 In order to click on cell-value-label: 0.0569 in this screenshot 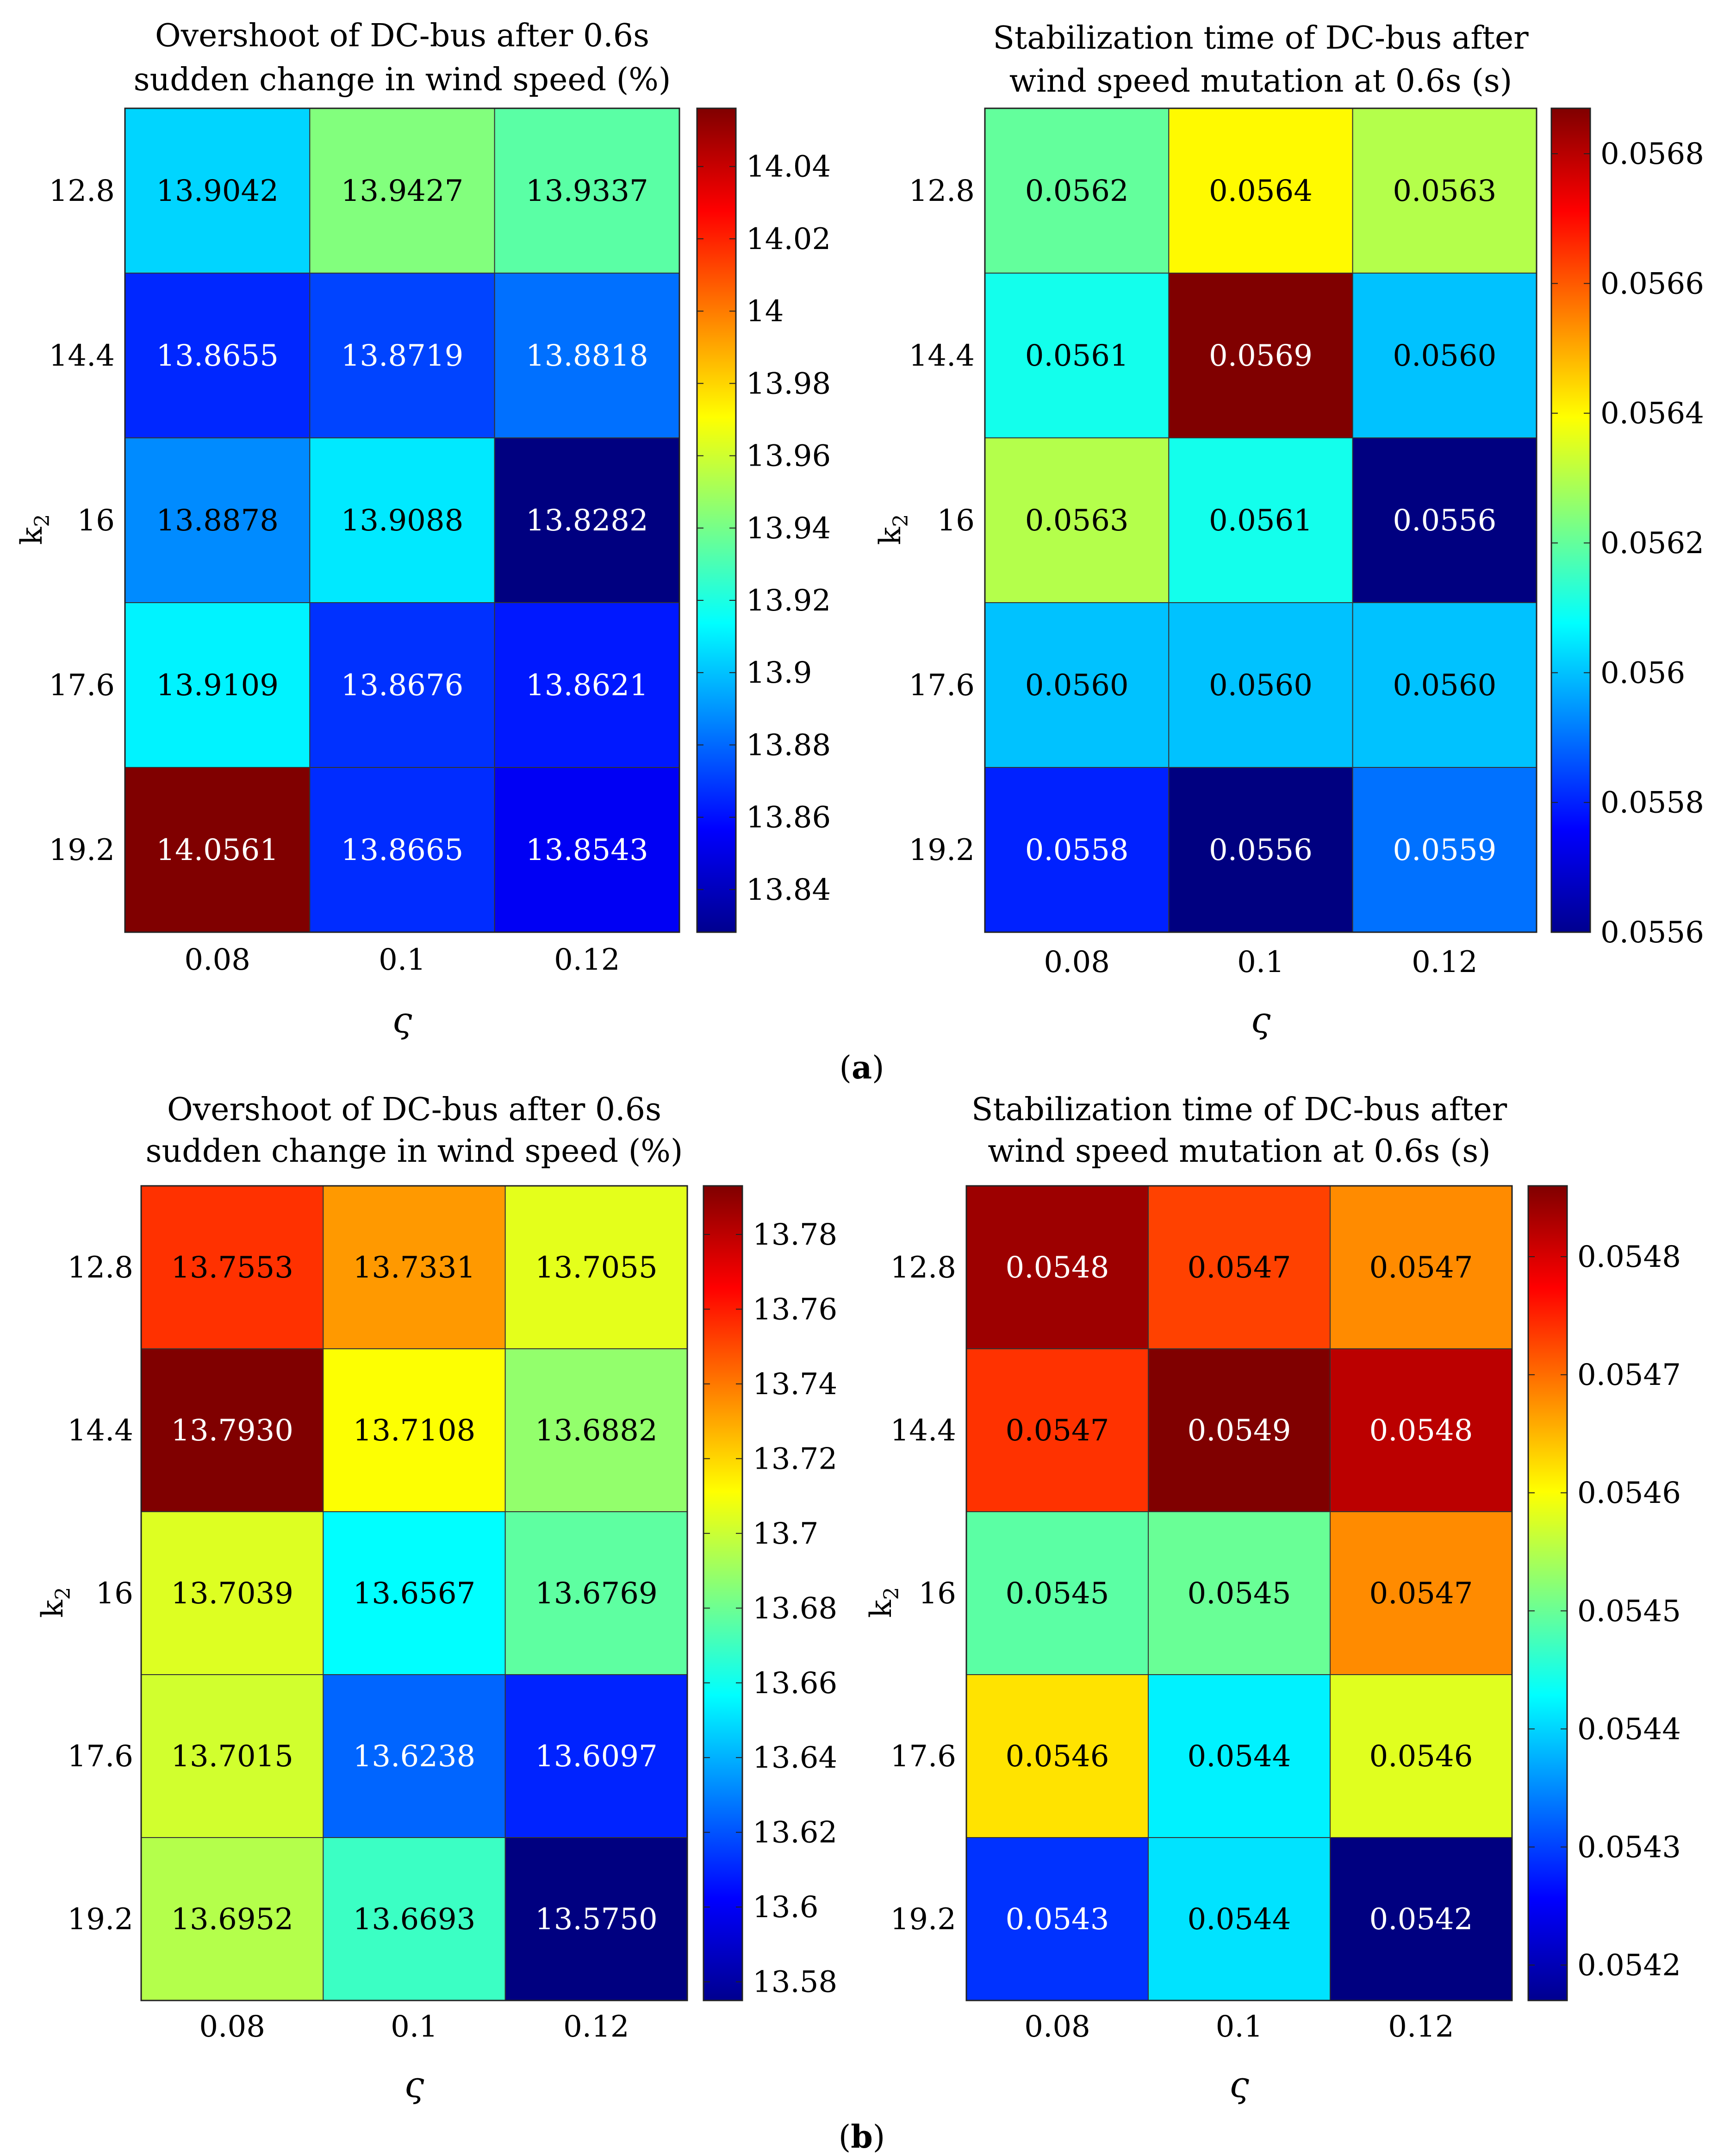, I will do `click(1261, 356)`.